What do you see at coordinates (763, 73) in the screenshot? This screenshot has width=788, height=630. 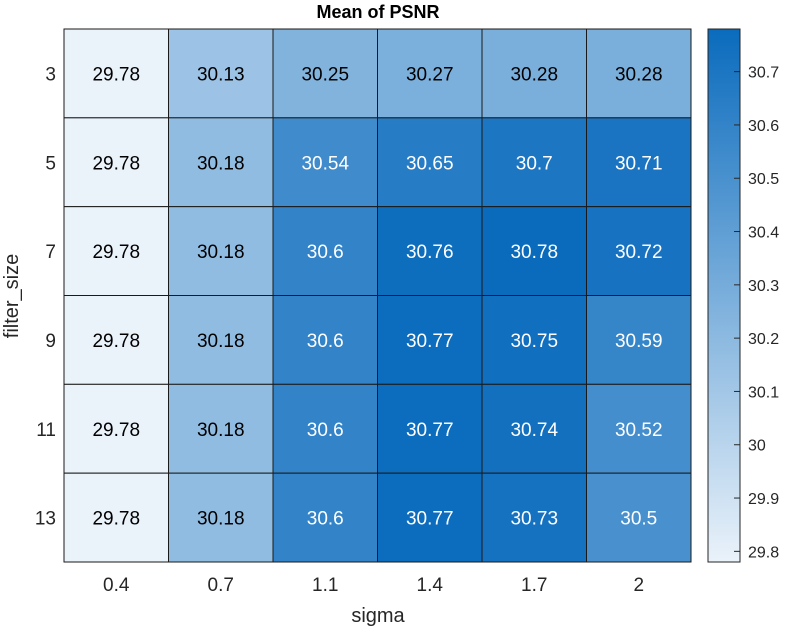 I see `colorbar-tick-label: 30.7` at bounding box center [763, 73].